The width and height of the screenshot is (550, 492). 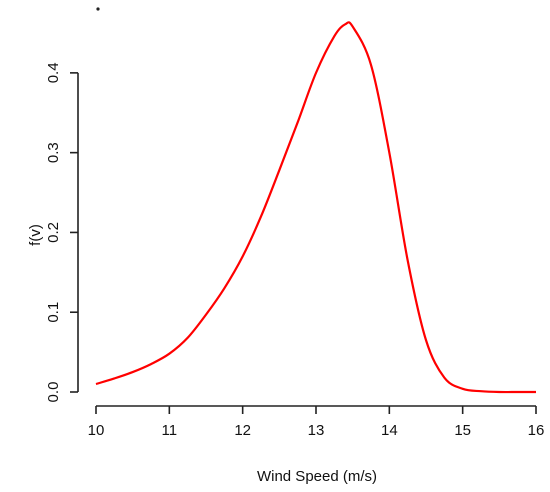 What do you see at coordinates (53, 72) in the screenshot?
I see `y-tick-label: 0.4` at bounding box center [53, 72].